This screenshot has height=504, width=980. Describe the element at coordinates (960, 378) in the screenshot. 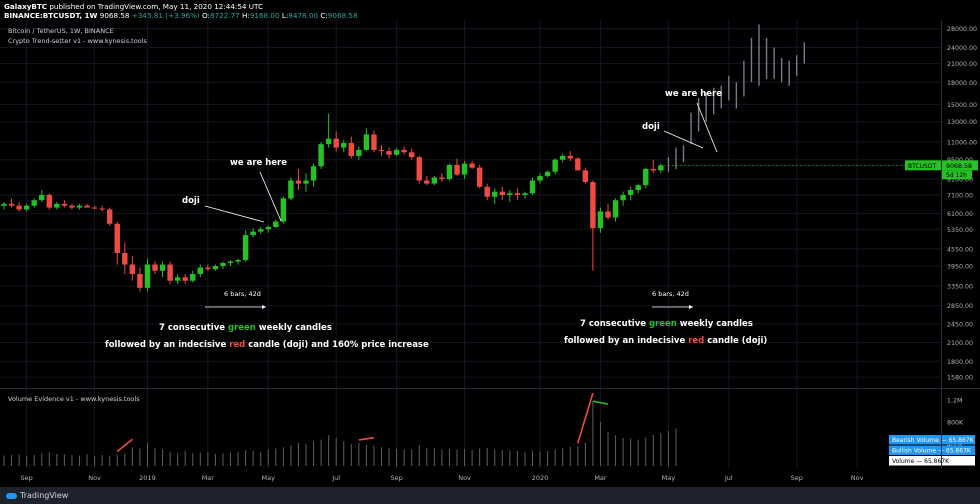

I see `price-tick-label: 1580.00` at that location.